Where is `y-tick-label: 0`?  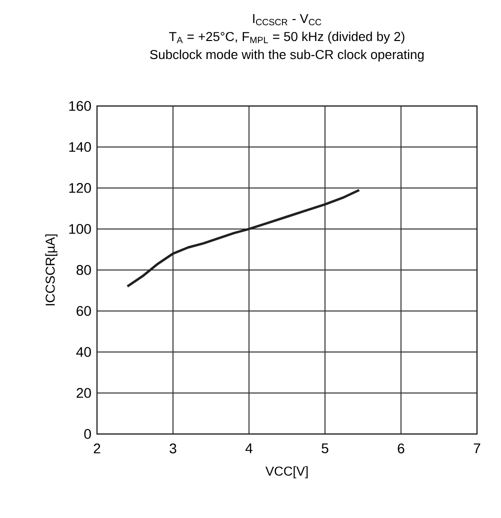 y-tick-label: 0 is located at coordinates (87, 434).